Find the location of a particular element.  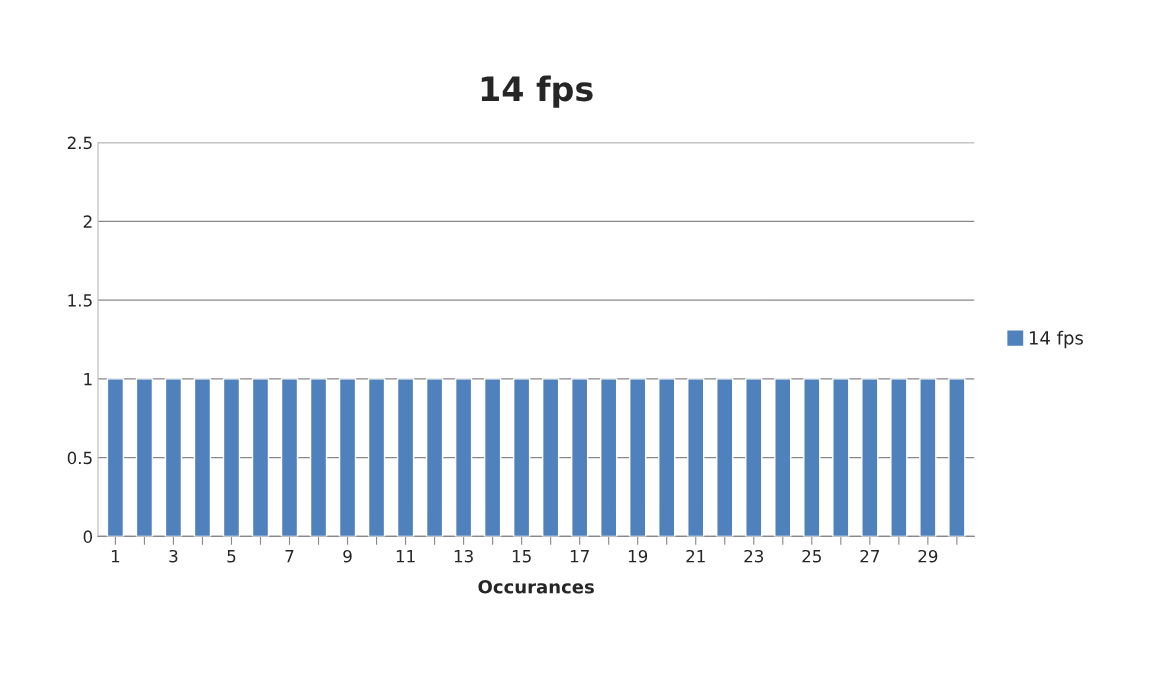

x-tick-label: 29 is located at coordinates (928, 556).